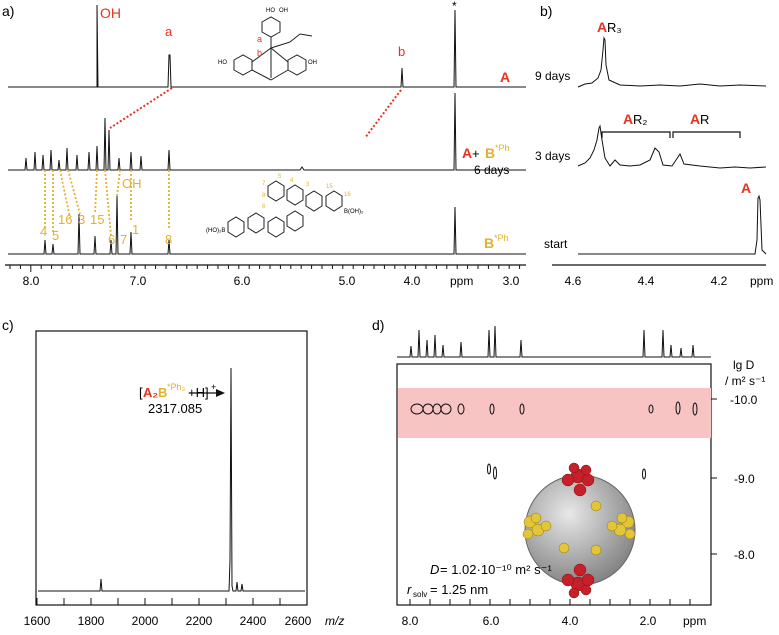 Image resolution: width=779 pixels, height=635 pixels. What do you see at coordinates (744, 365) in the screenshot?
I see `d-y-title-lg: lg D` at bounding box center [744, 365].